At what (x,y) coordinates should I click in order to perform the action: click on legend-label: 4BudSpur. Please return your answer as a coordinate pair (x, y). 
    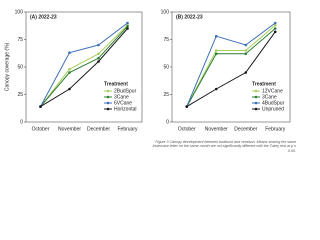
    Looking at the image, I should click on (273, 103).